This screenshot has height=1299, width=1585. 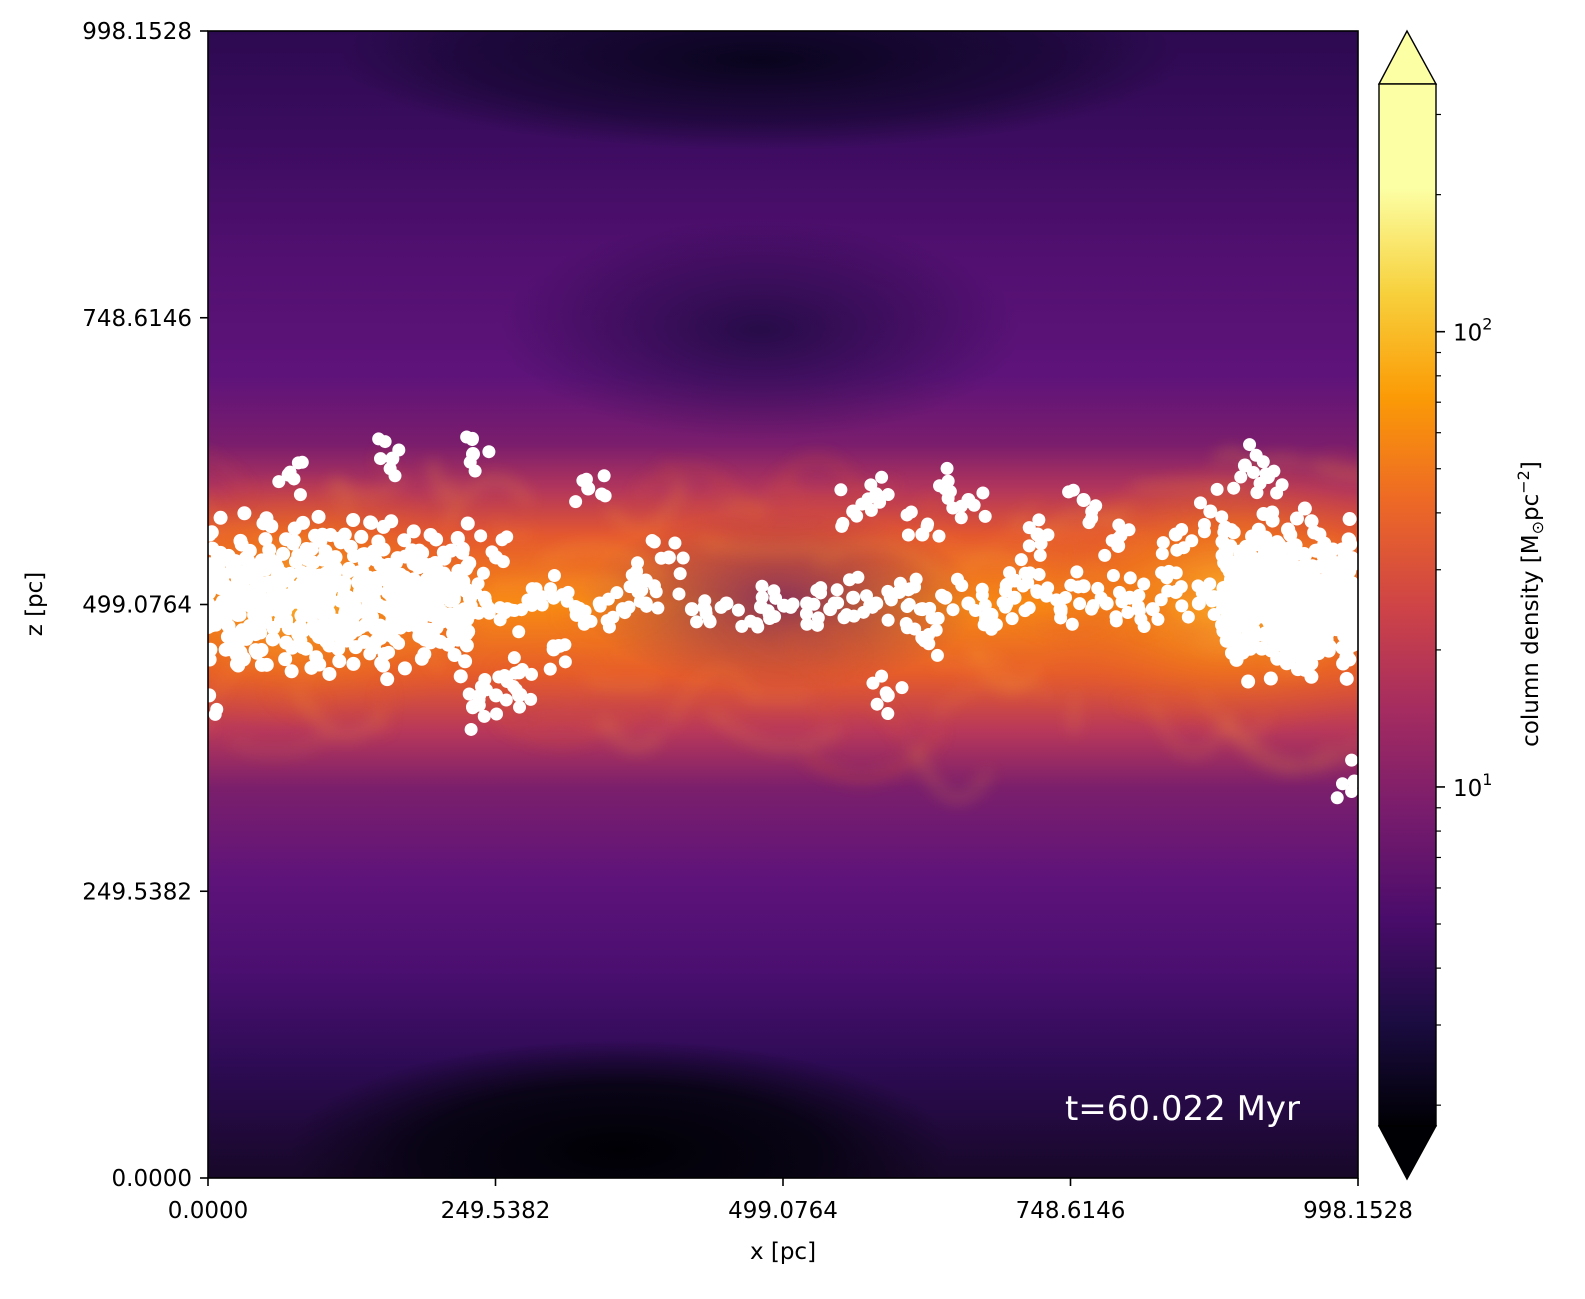 What do you see at coordinates (1472, 331) in the screenshot?
I see `colorbar-tick-label: 102` at bounding box center [1472, 331].